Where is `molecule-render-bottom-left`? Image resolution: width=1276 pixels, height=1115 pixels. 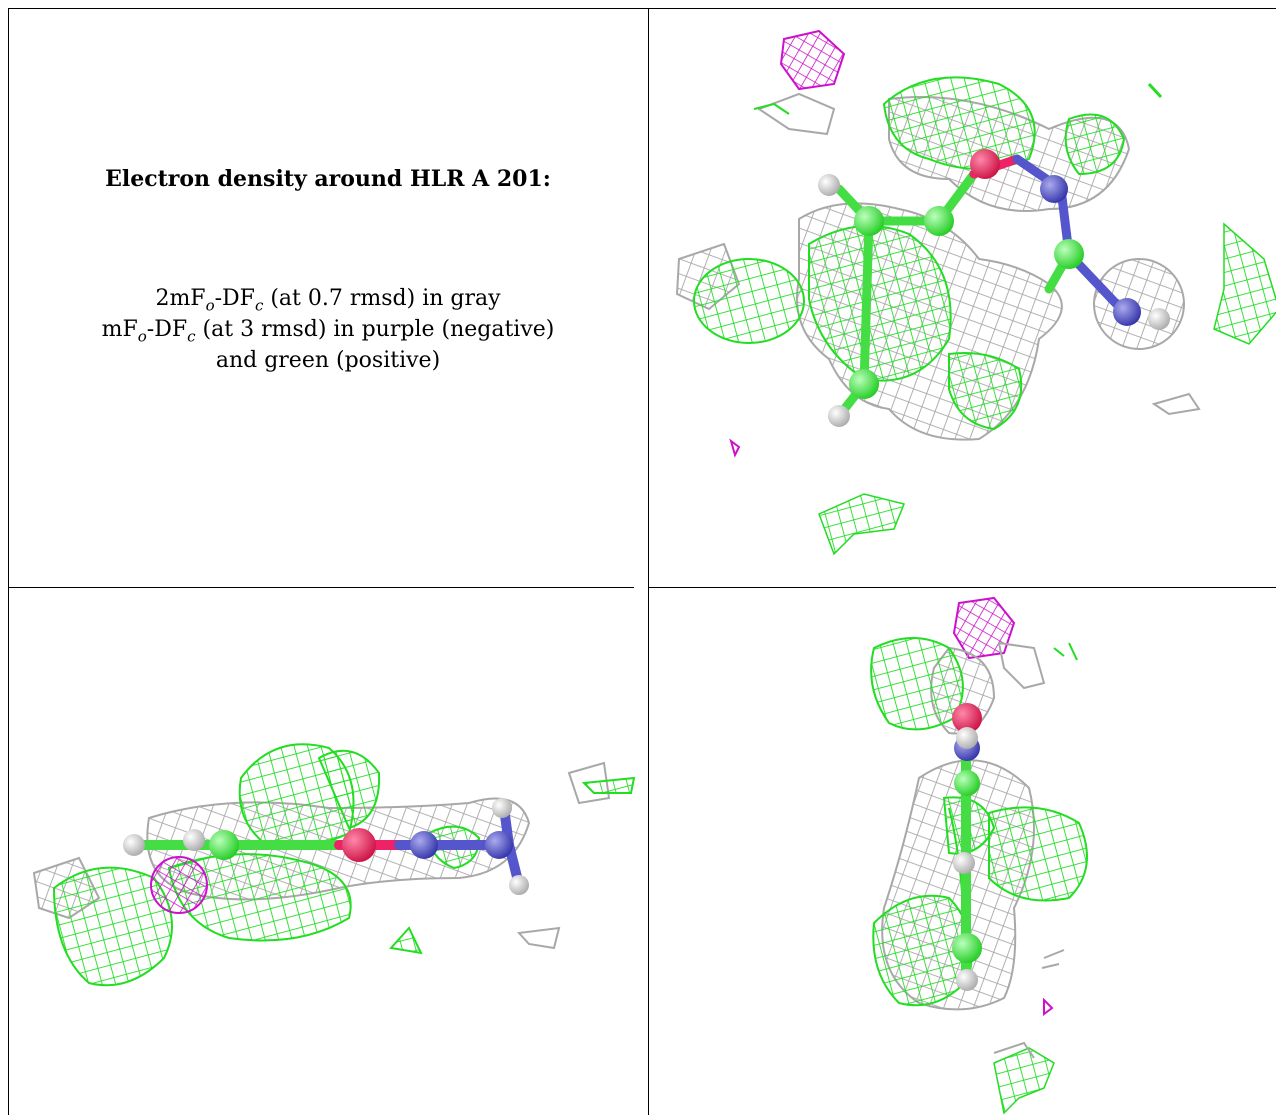 molecule-render-bottom-left is located at coordinates (334, 865).